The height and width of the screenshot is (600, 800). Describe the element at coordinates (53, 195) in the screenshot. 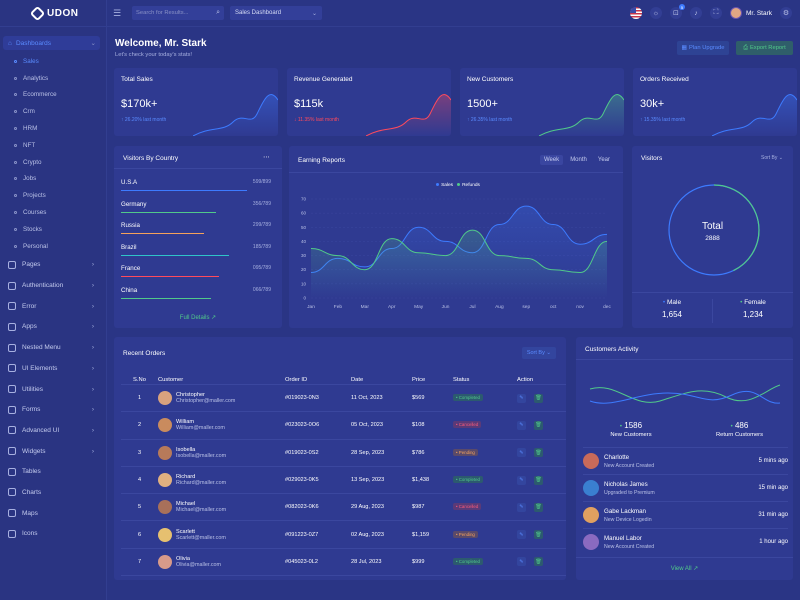

I see `sidebar-item-projects: Projects` at that location.